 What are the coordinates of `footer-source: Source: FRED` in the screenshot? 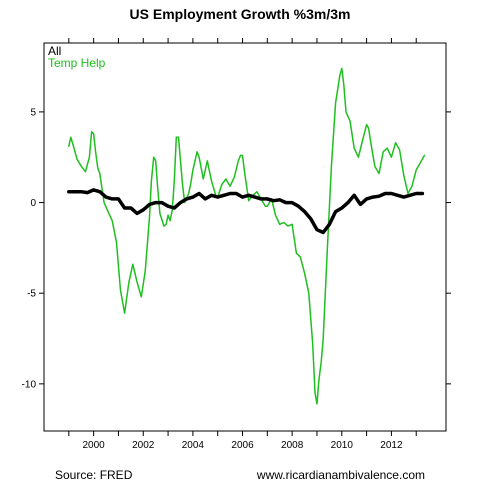 It's located at (94, 474).